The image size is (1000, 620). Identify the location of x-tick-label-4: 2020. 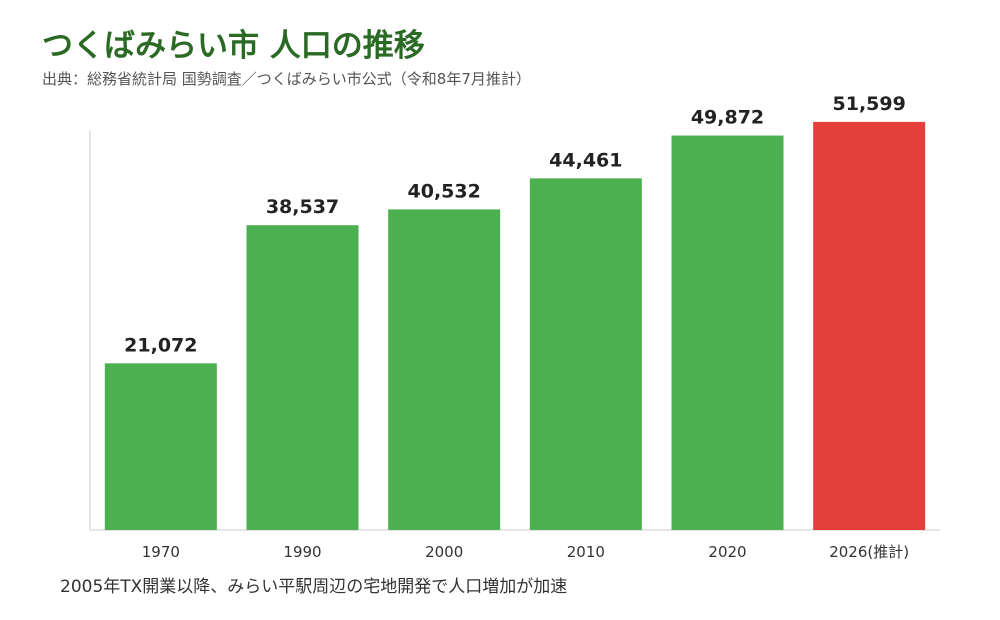
(727, 552).